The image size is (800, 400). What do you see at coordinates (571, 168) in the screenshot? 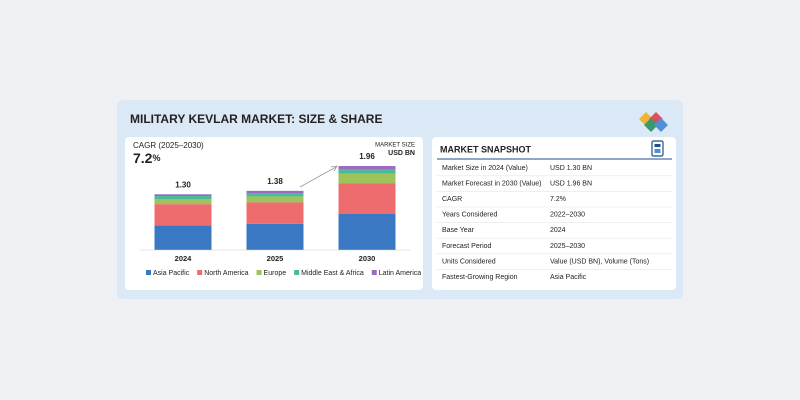
I see `row-value: USD 1.30 BN` at bounding box center [571, 168].